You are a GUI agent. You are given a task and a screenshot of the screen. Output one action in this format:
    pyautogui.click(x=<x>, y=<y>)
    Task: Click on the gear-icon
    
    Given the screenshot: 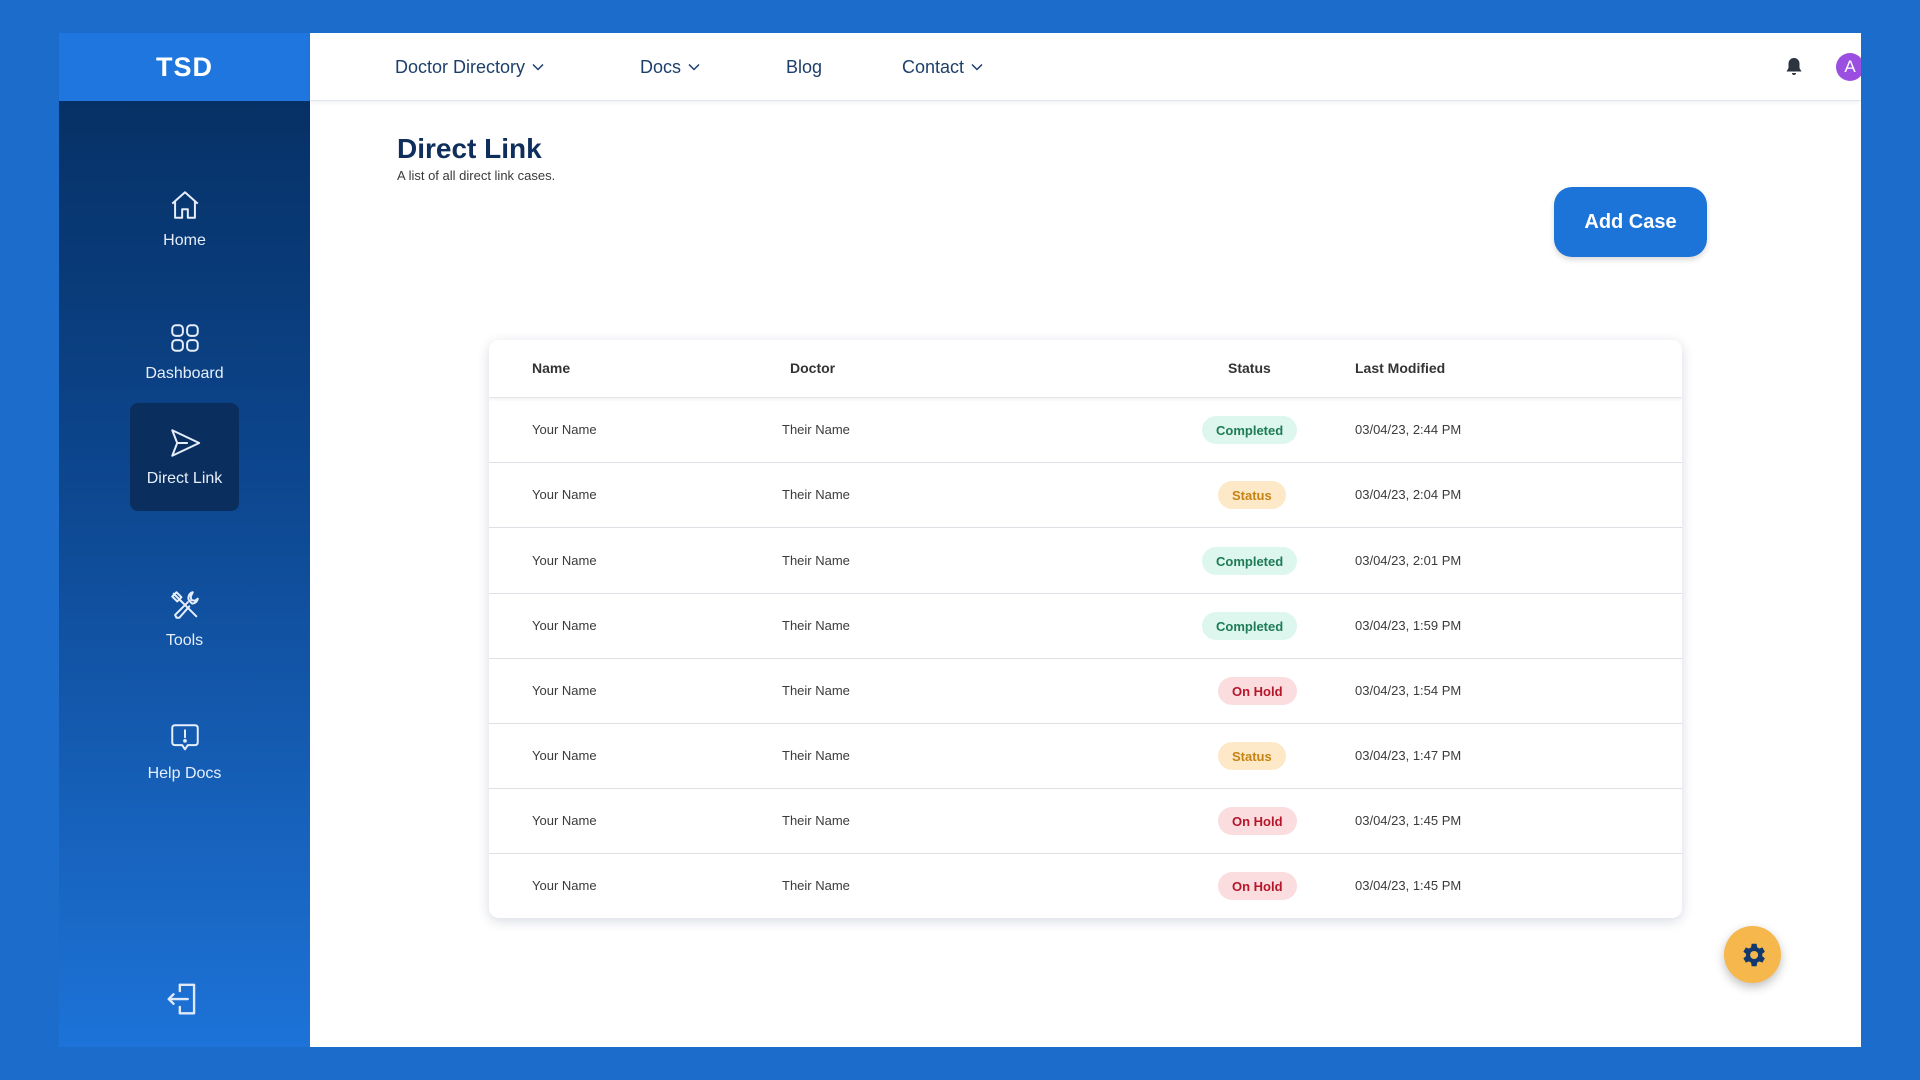 What is the action you would take?
    pyautogui.click(x=1753, y=954)
    